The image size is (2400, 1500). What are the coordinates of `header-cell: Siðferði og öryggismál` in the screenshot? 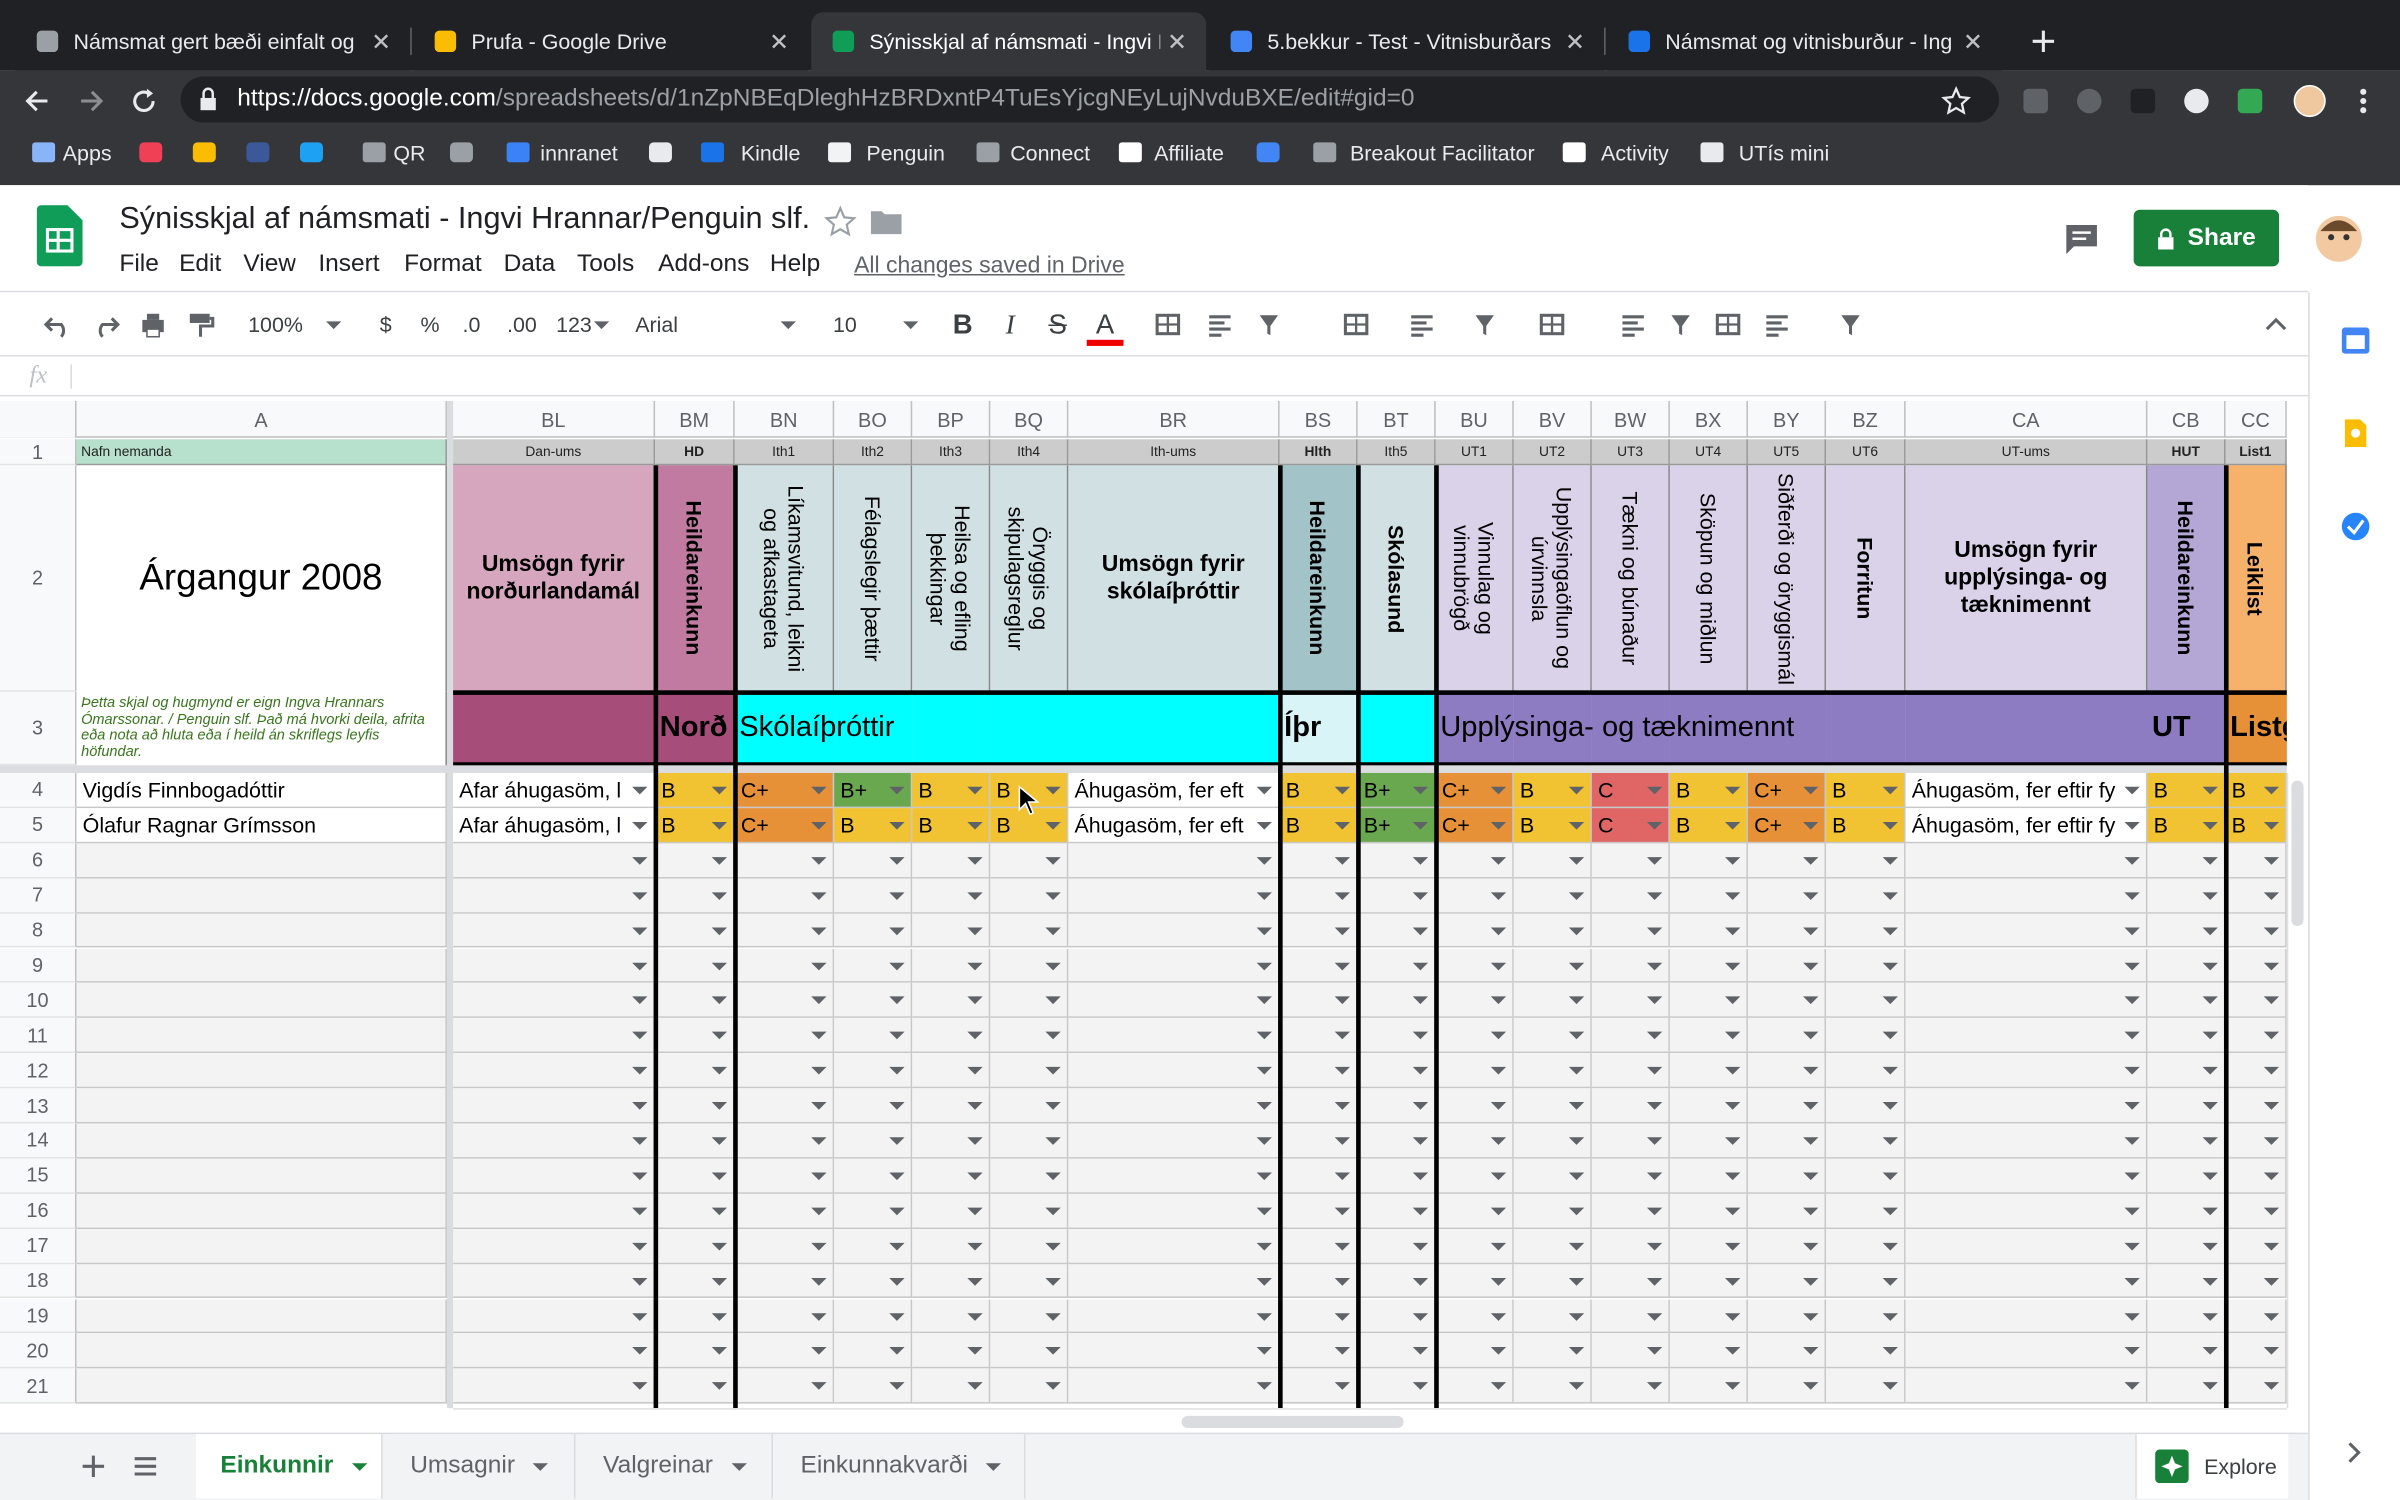 It's located at (1787, 578).